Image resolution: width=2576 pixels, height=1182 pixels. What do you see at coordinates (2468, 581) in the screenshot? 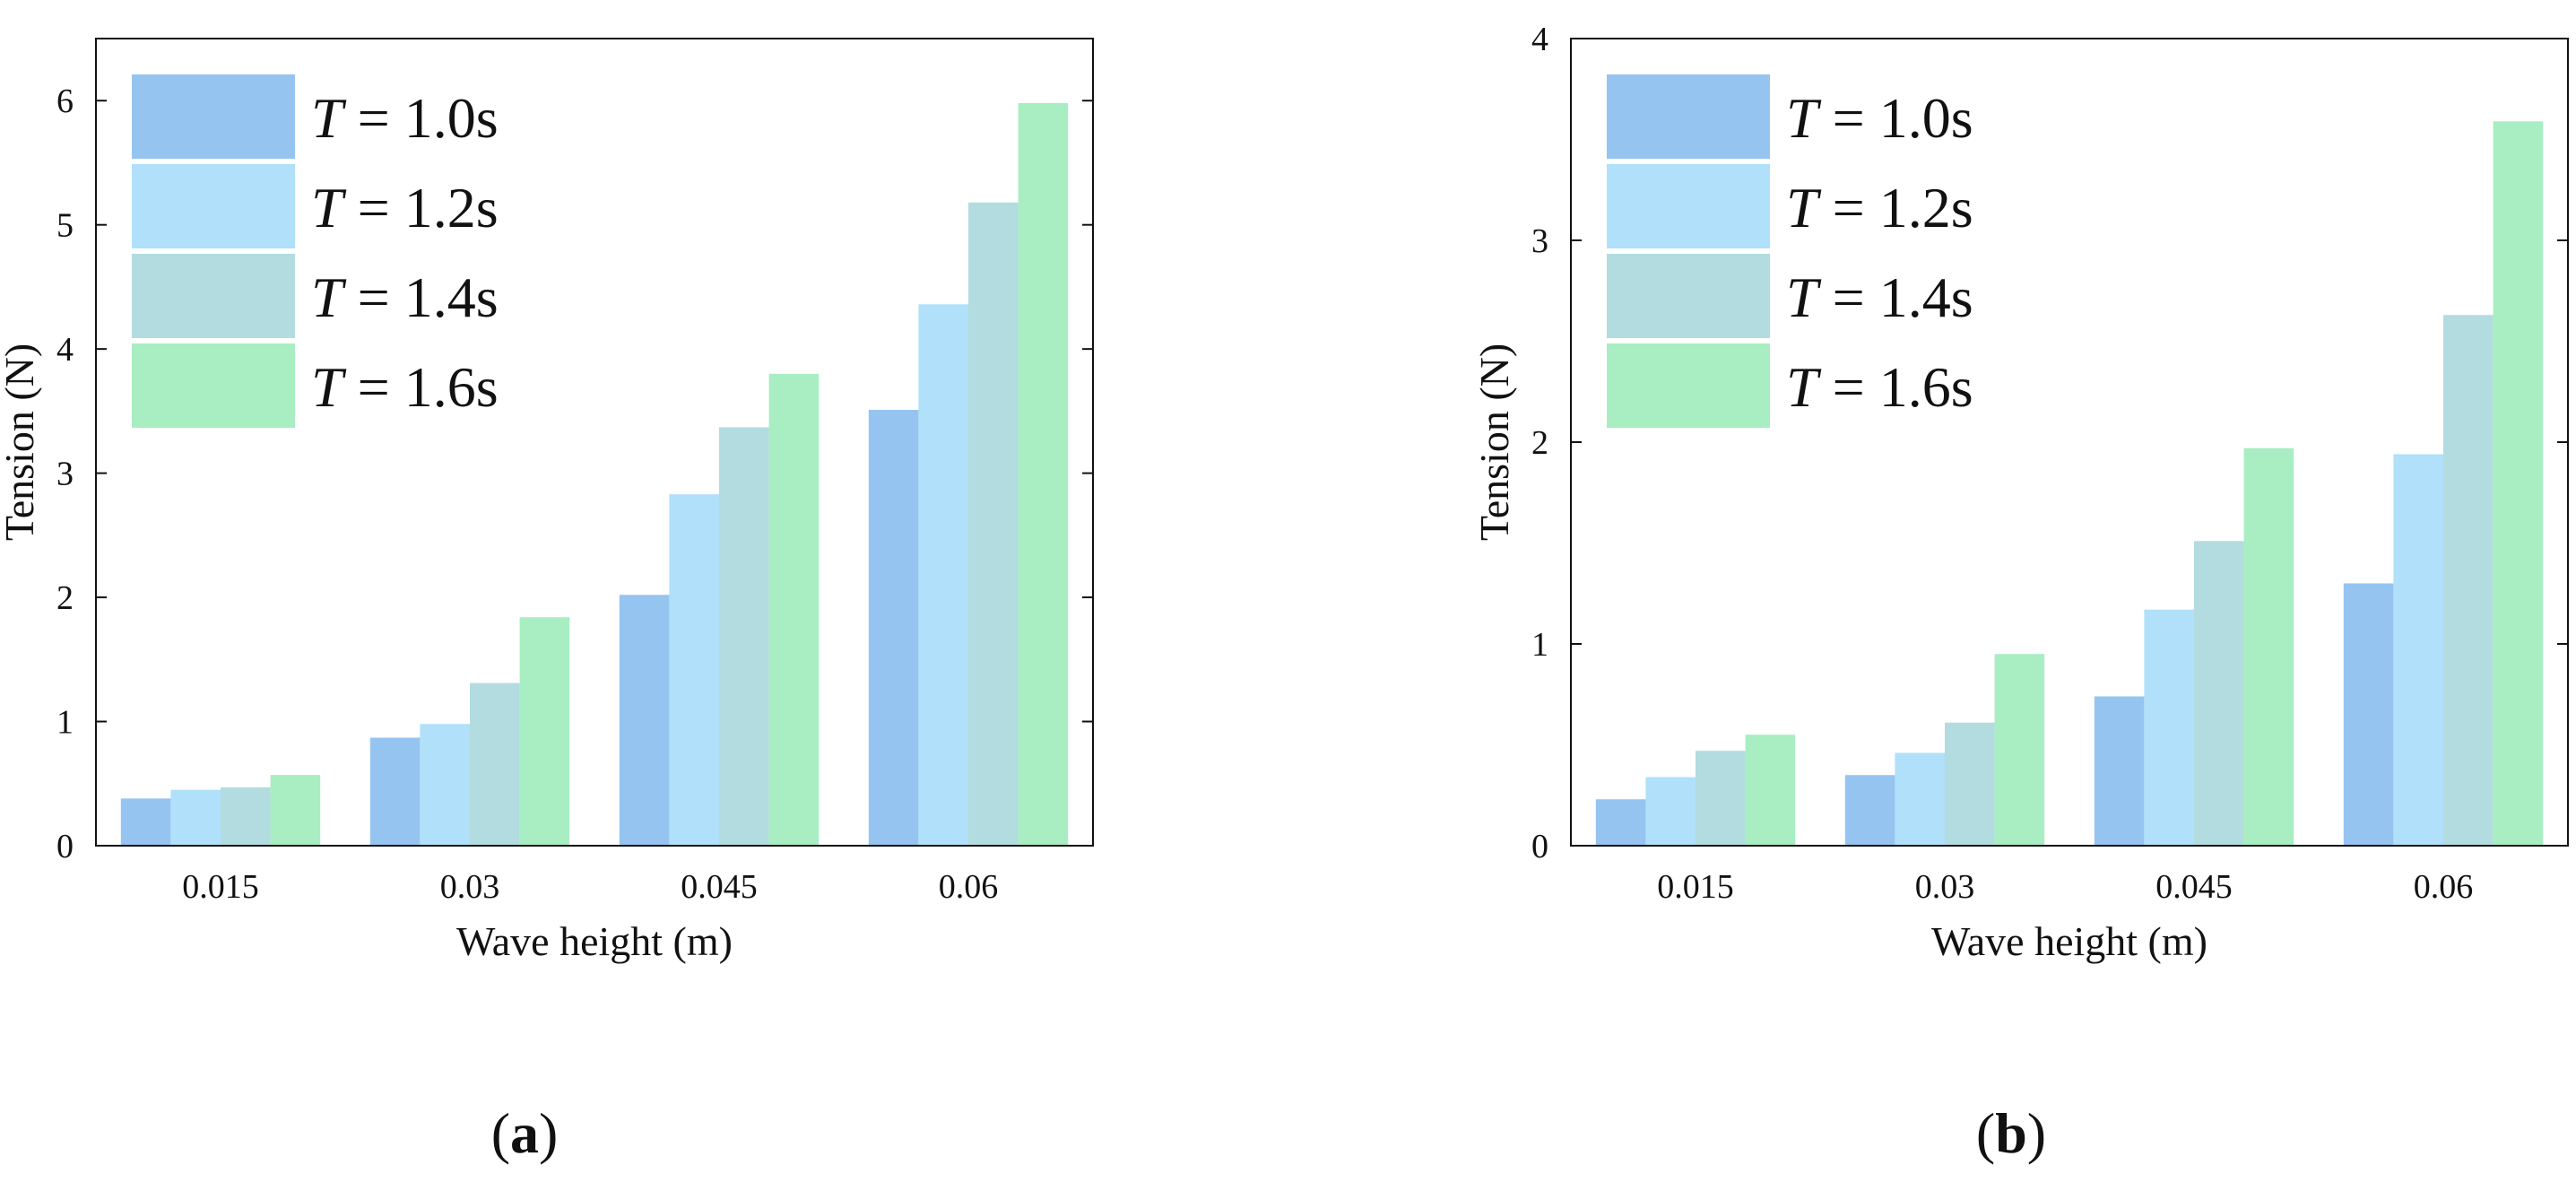
I see `bar-b-s3-0.06` at bounding box center [2468, 581].